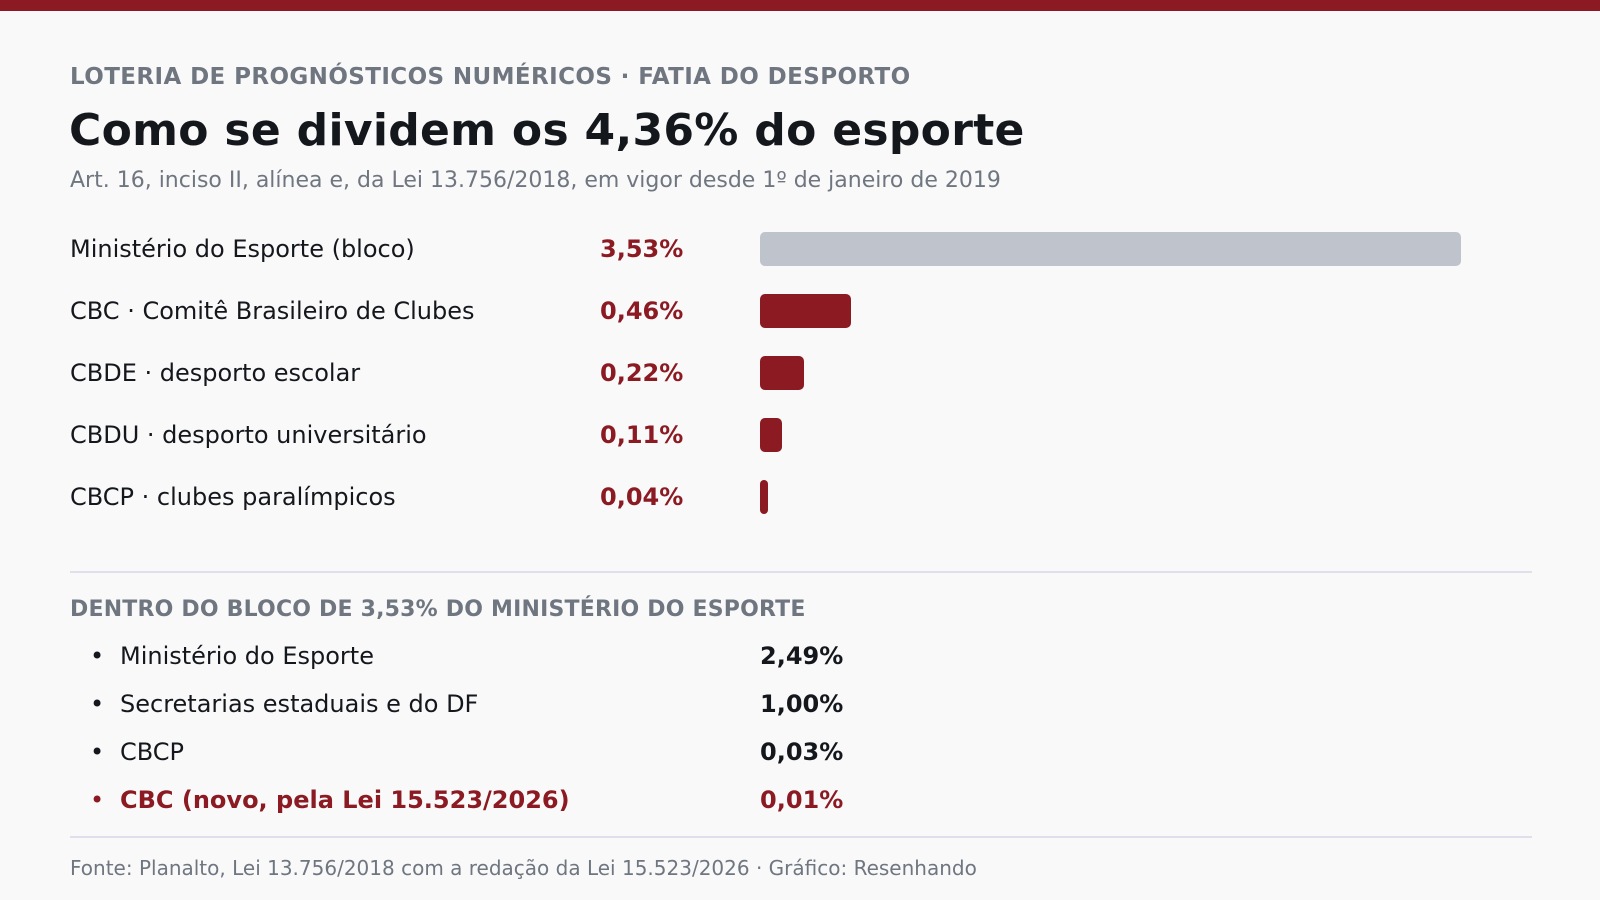 The height and width of the screenshot is (900, 1600). What do you see at coordinates (248, 435) in the screenshot?
I see `category-label: CBDU · desporto universitário` at bounding box center [248, 435].